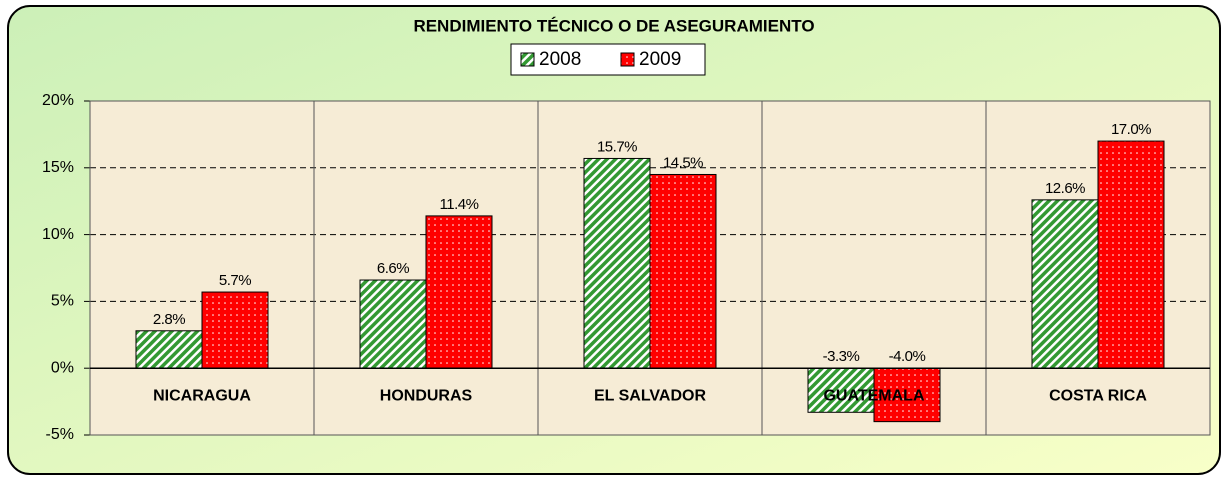  What do you see at coordinates (650, 395) in the screenshot?
I see `x-tick-label: EL SALVADOR` at bounding box center [650, 395].